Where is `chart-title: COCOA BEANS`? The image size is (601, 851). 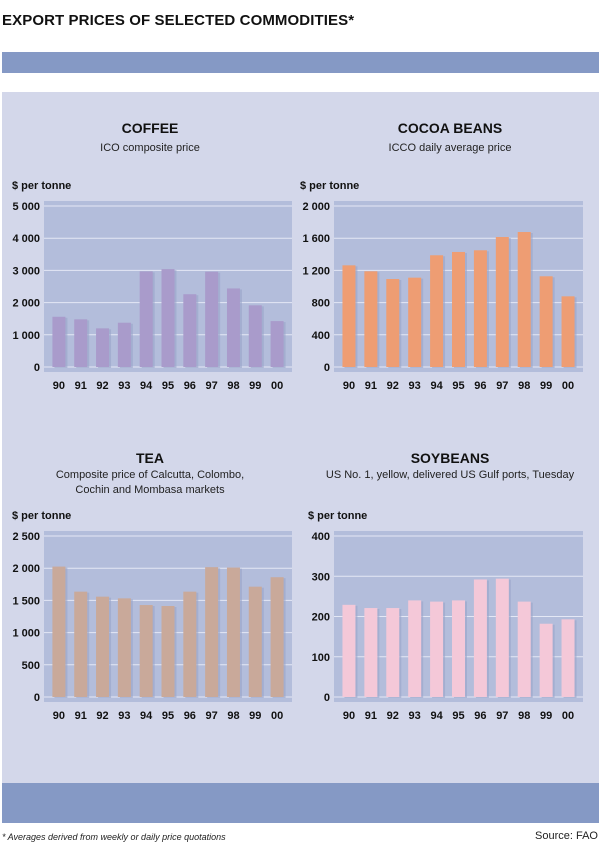 chart-title: COCOA BEANS is located at coordinates (450, 128).